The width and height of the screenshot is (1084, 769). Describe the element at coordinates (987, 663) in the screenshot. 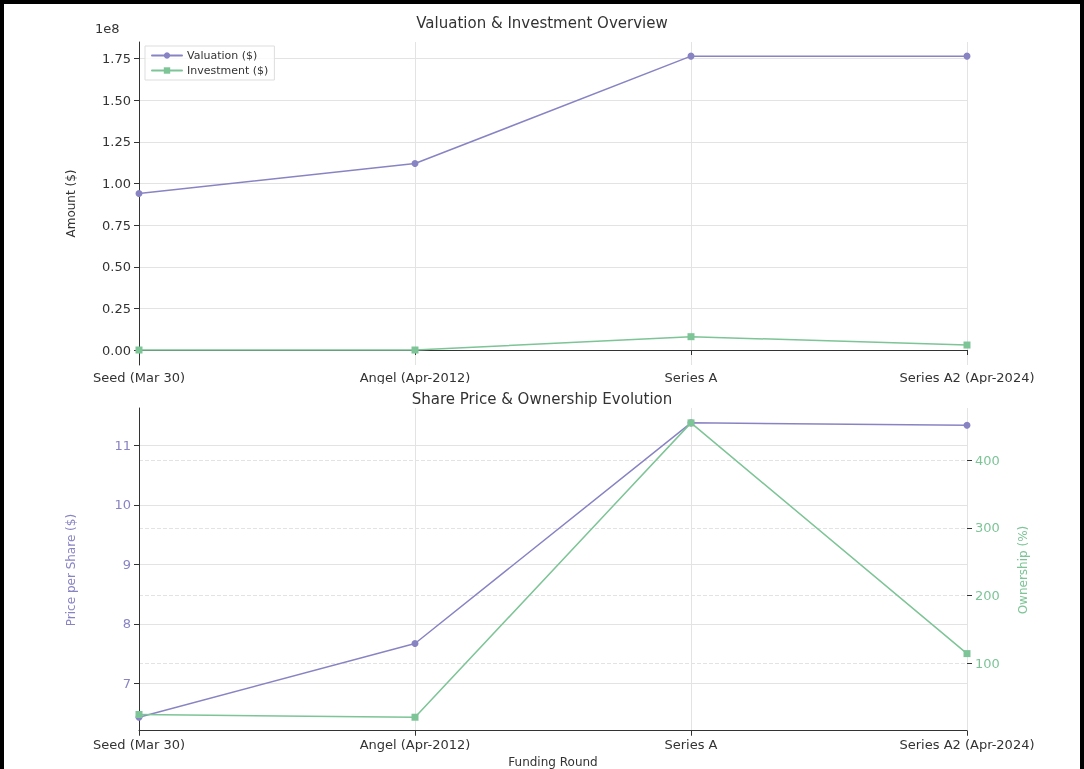

I see `y2-tick-label: 100` at that location.